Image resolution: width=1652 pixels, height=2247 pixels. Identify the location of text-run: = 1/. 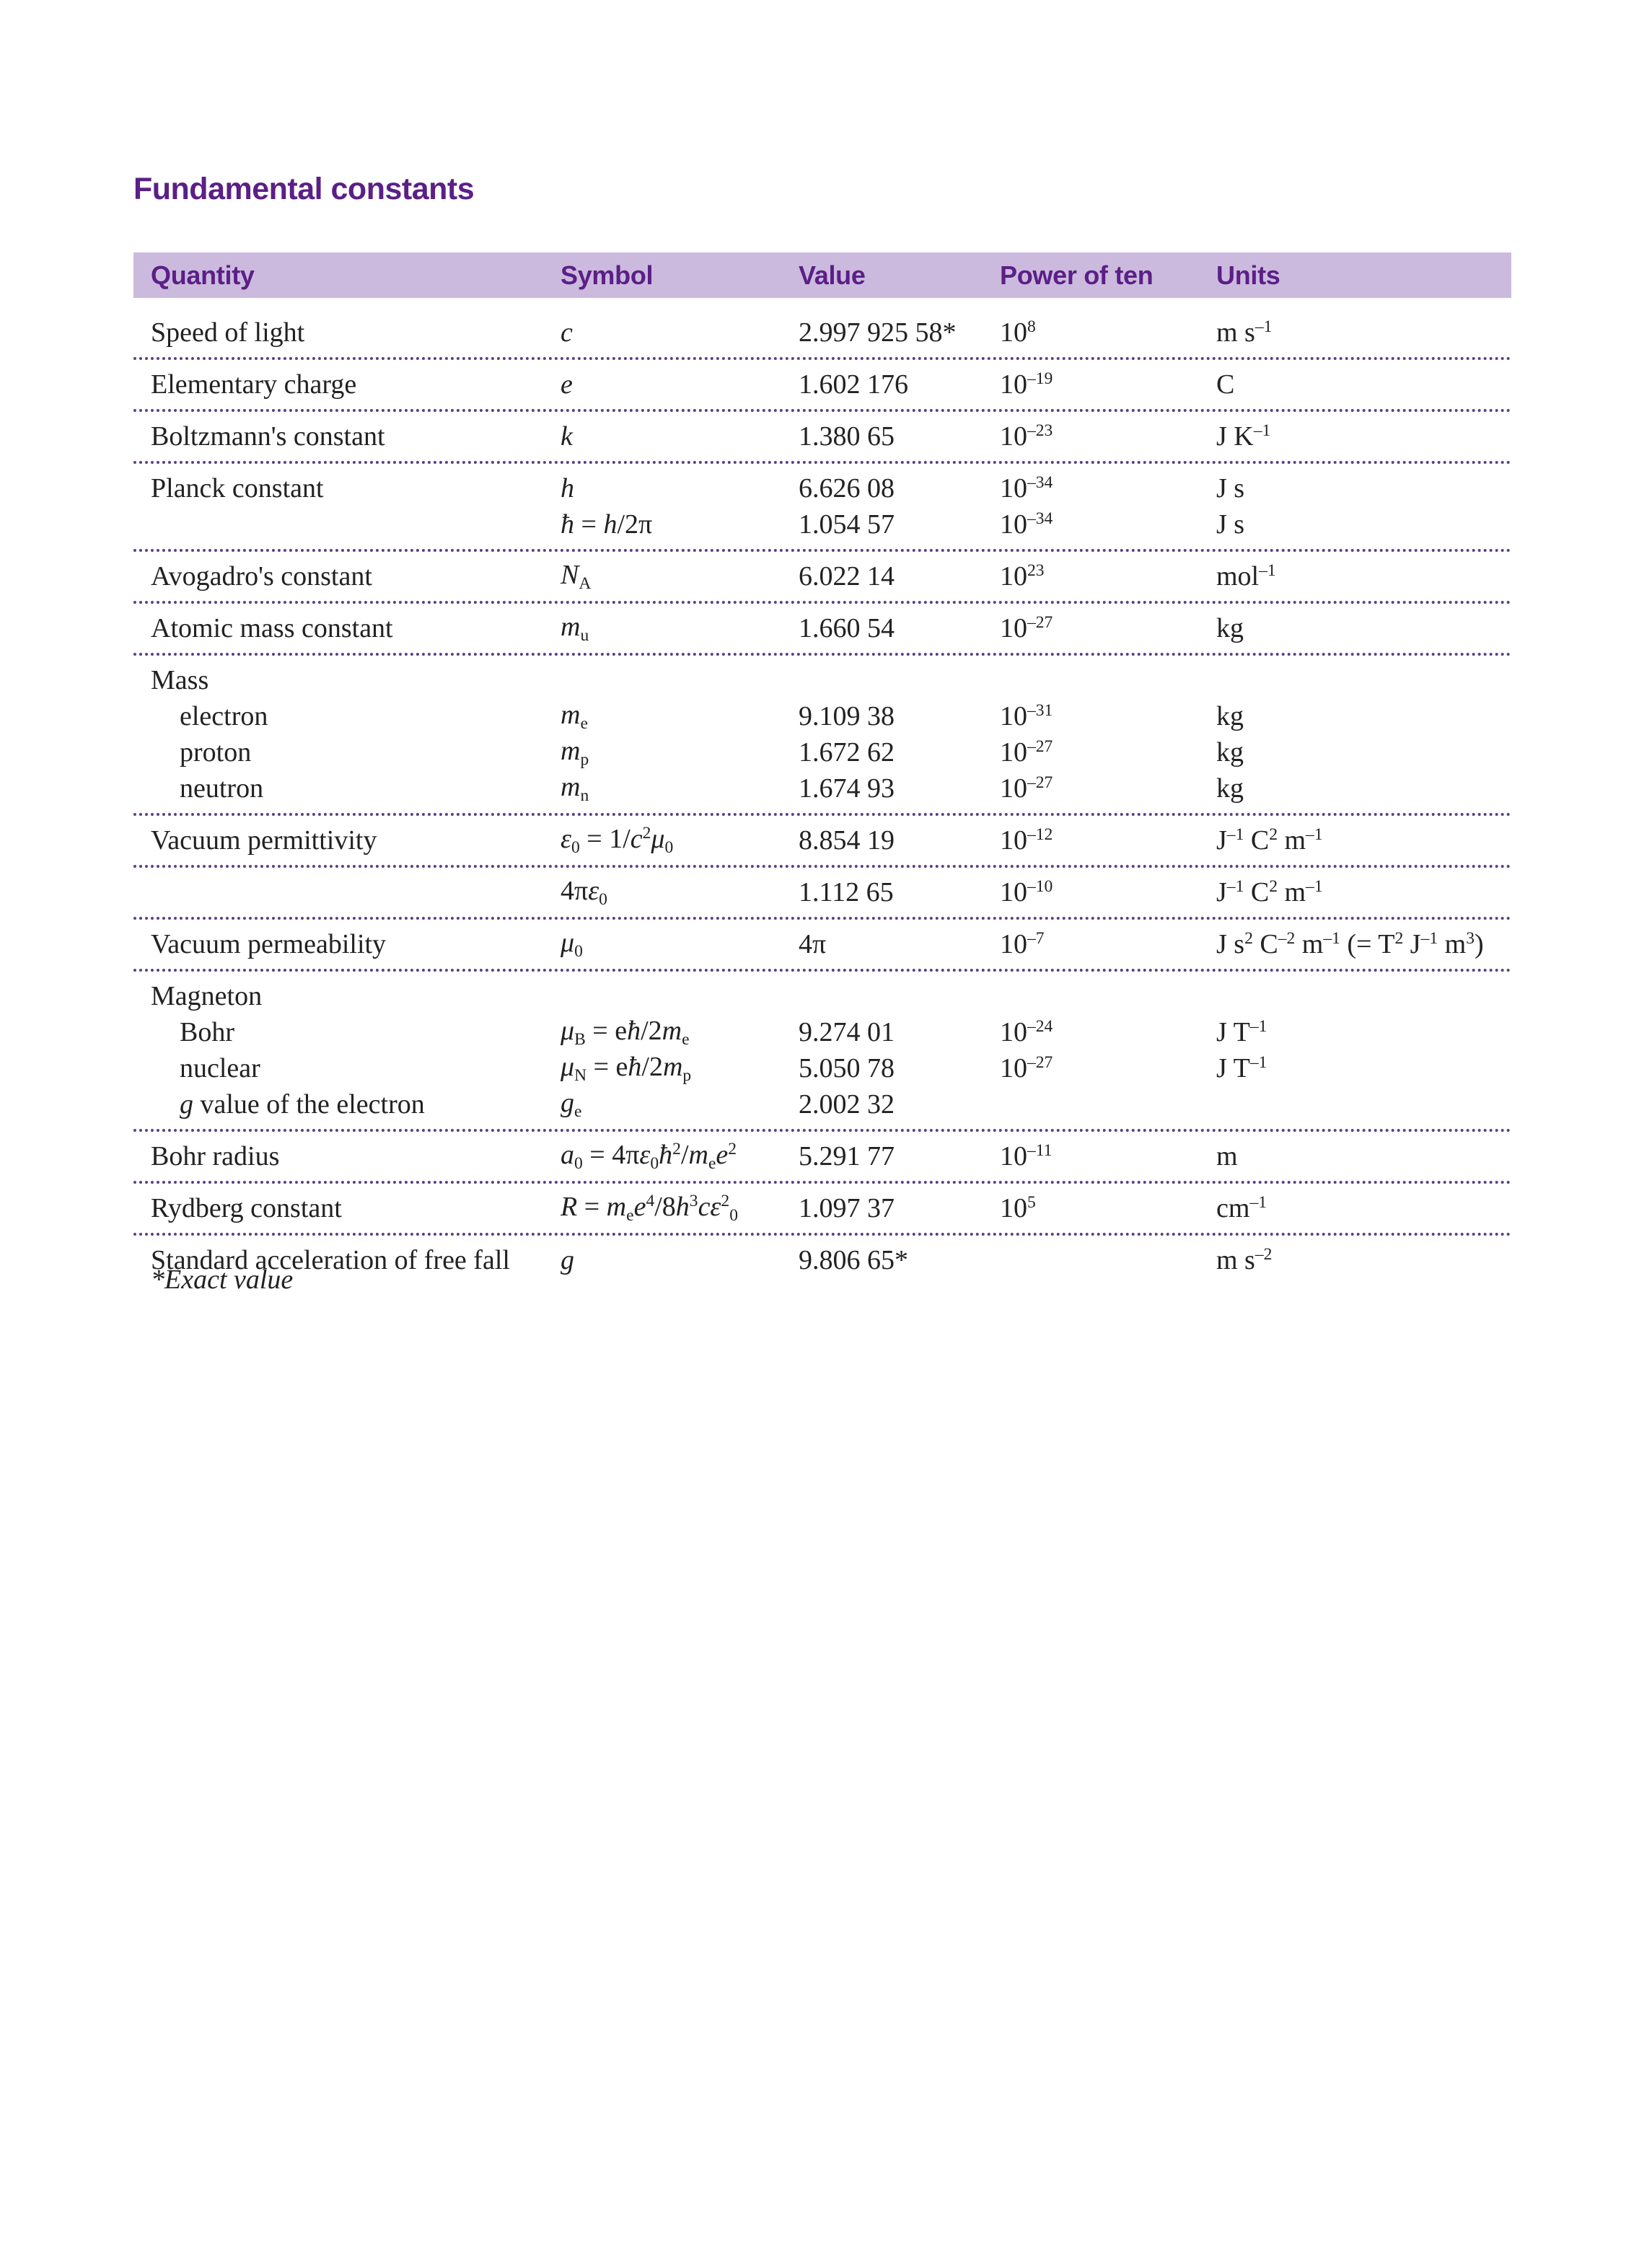
(605, 838).